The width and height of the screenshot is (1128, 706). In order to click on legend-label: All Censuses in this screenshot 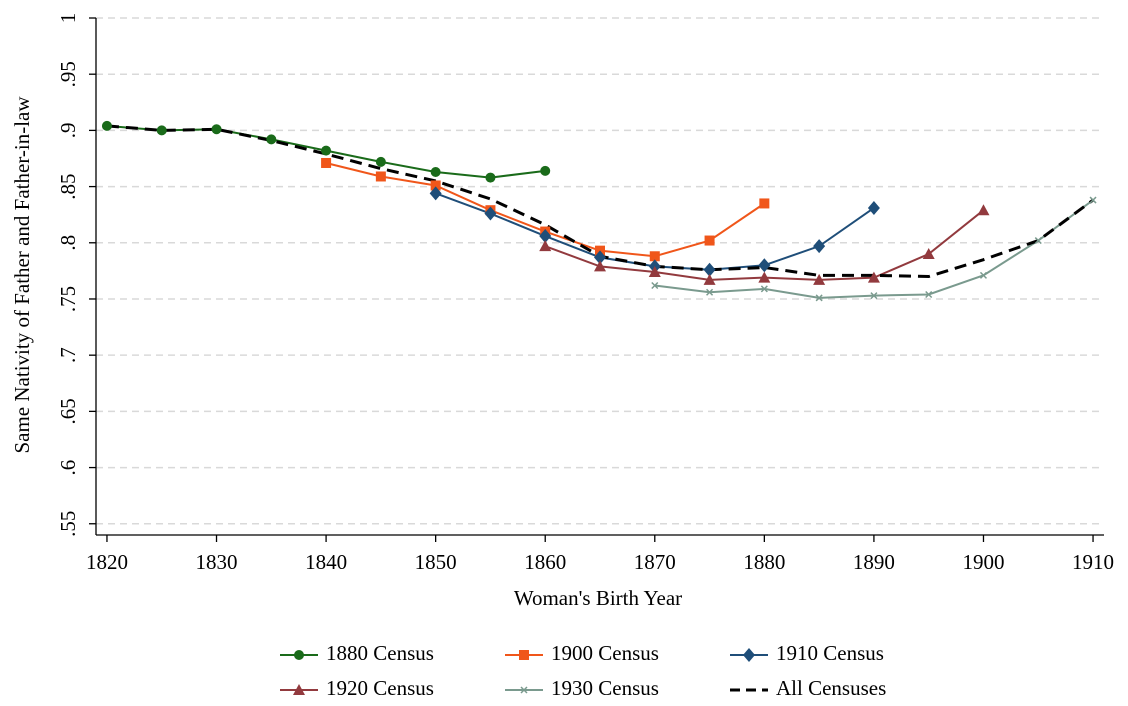, I will do `click(831, 688)`.